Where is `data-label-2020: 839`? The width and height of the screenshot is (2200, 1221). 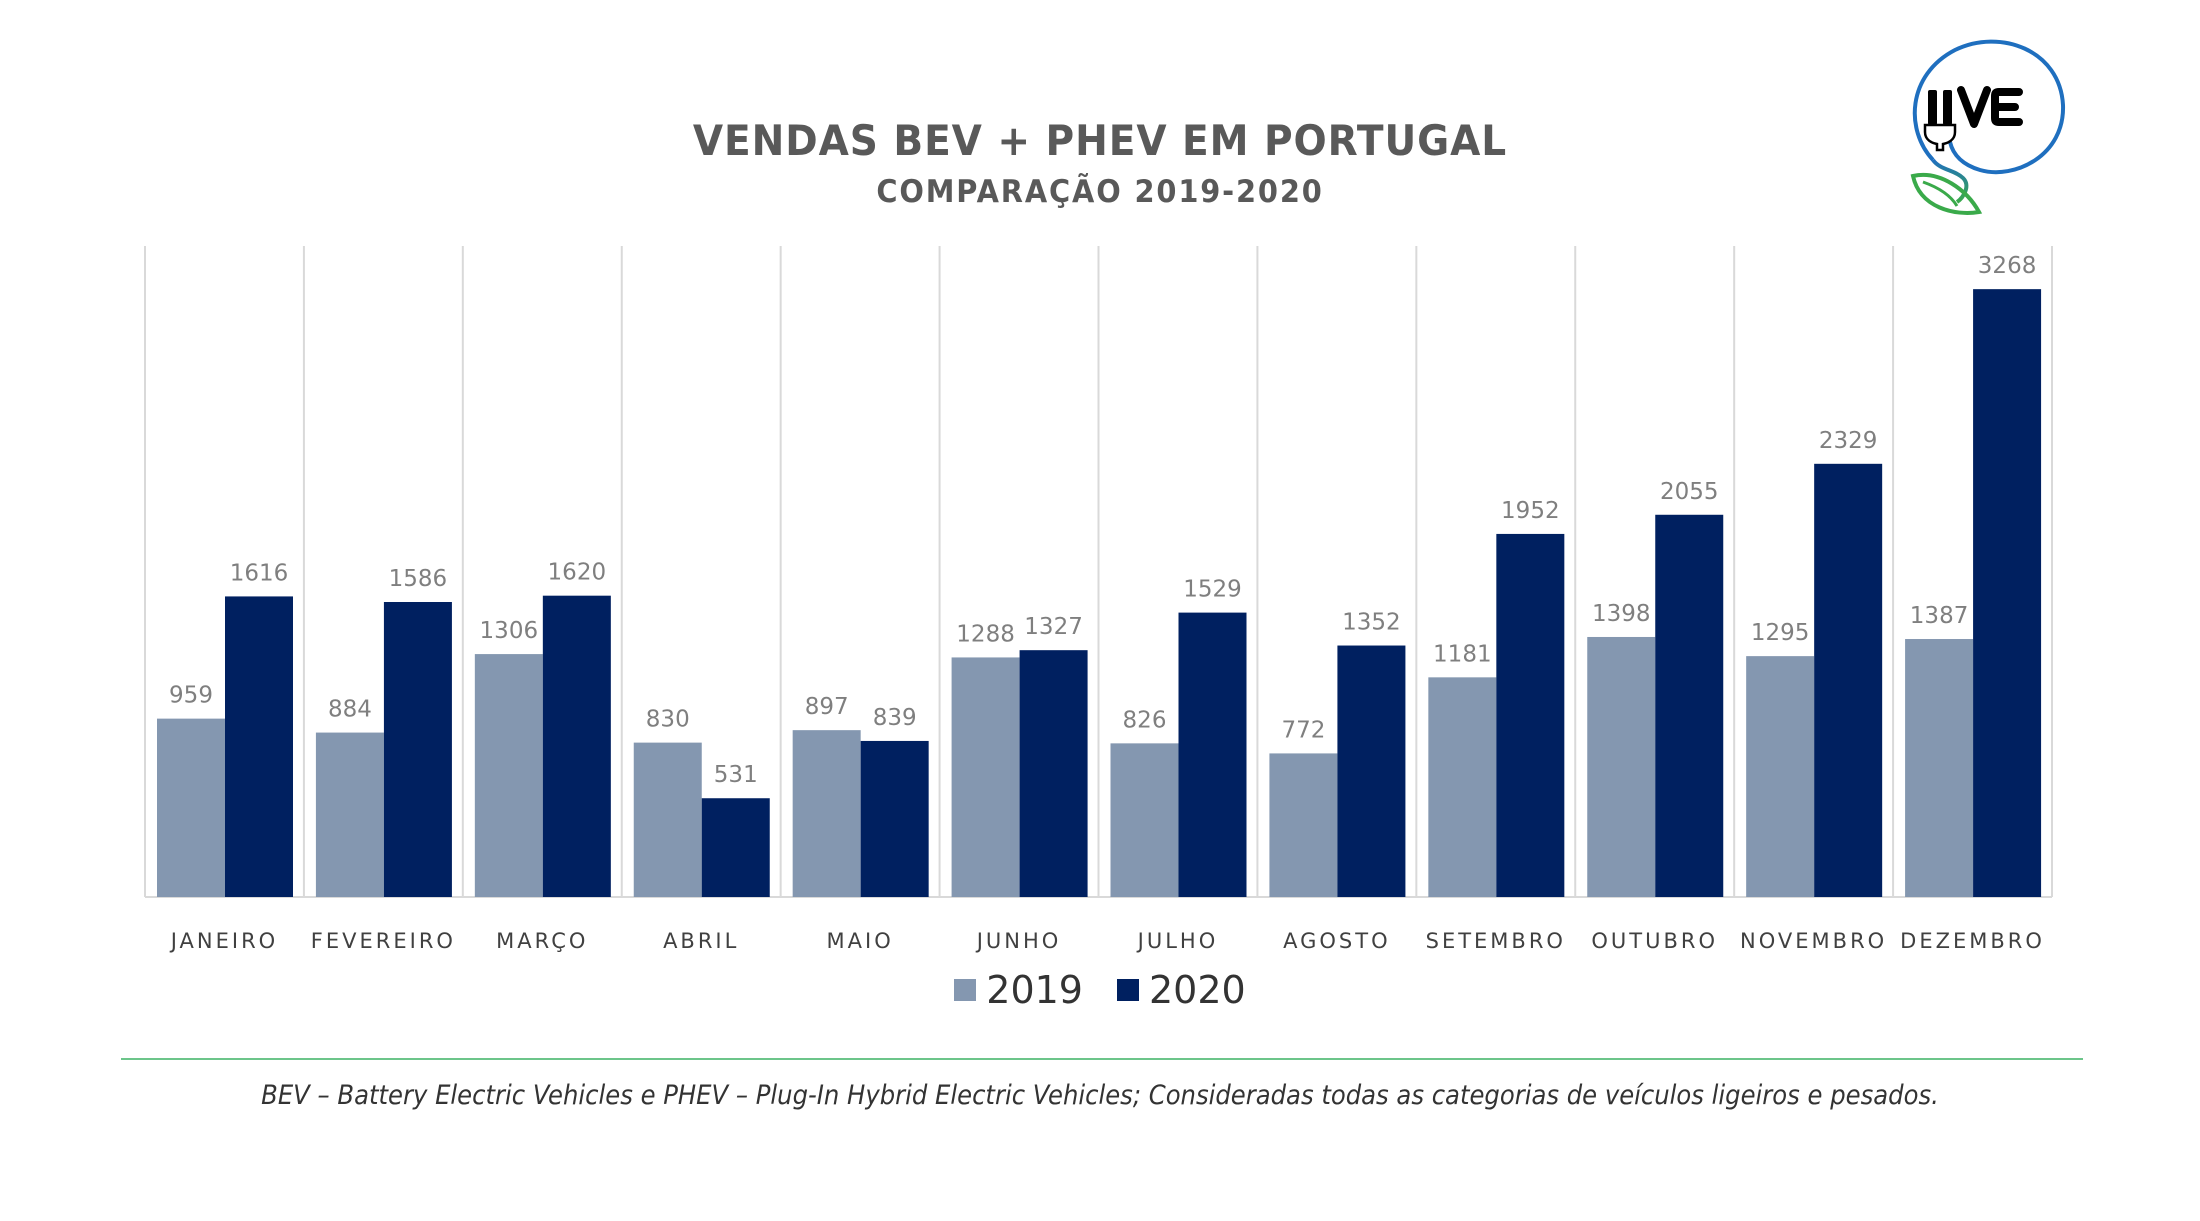 data-label-2020: 839 is located at coordinates (895, 718).